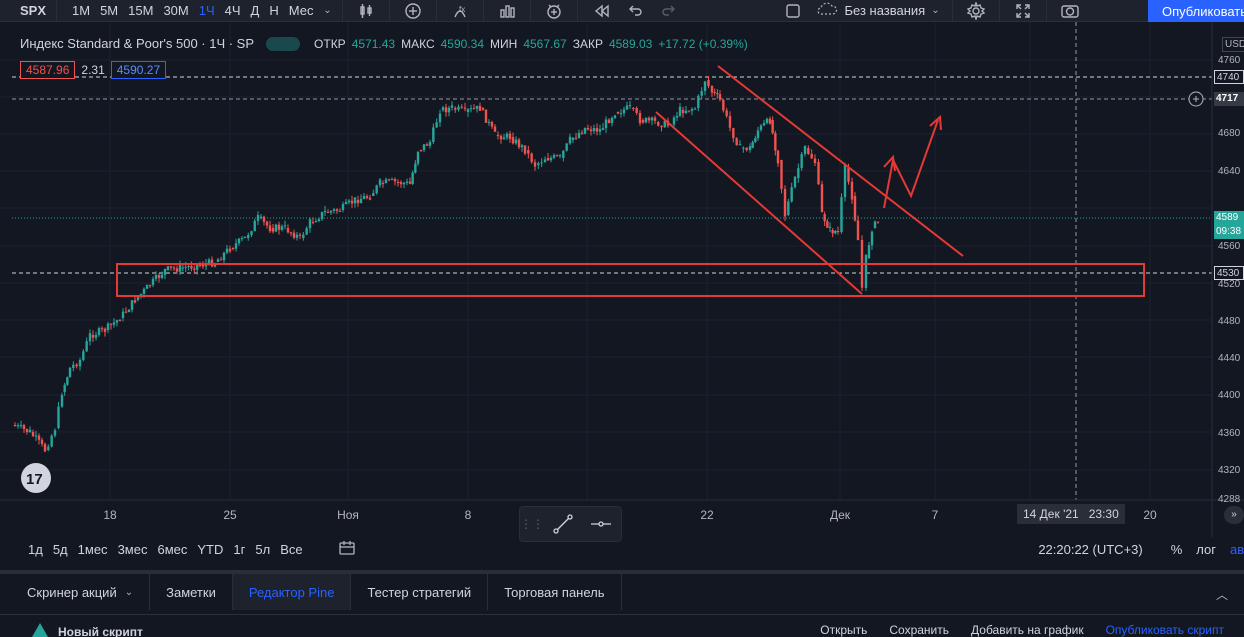  I want to click on buy-price-button: 4590.27, so click(138, 70).